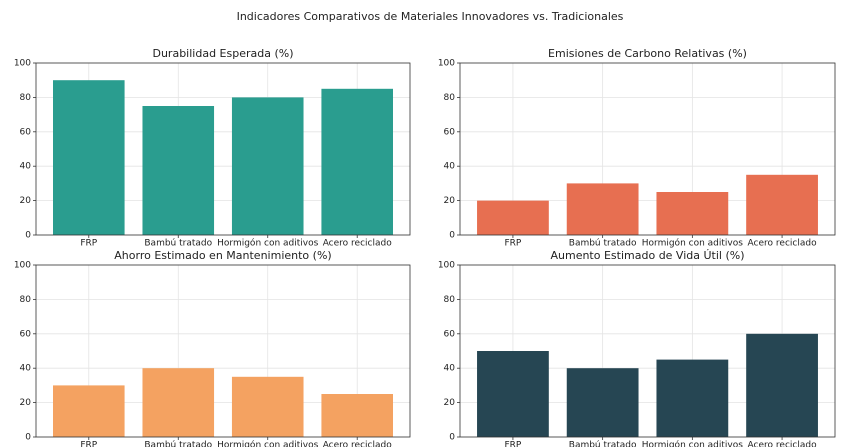  Describe the element at coordinates (222, 255) in the screenshot. I see `subplot-title: Ahorro Estimado en Mantenimiento (%)` at that location.